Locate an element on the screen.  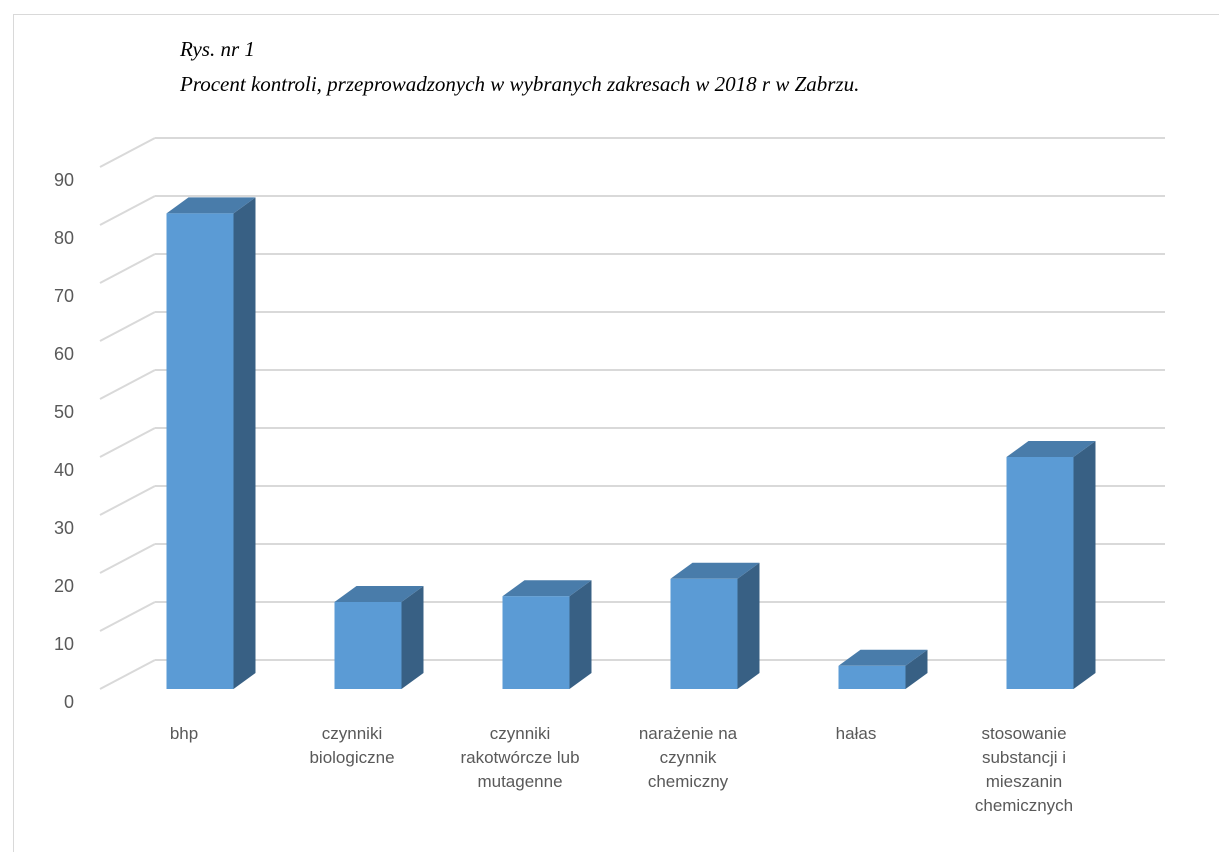
x-tick-label: hałas is located at coordinates (856, 733).